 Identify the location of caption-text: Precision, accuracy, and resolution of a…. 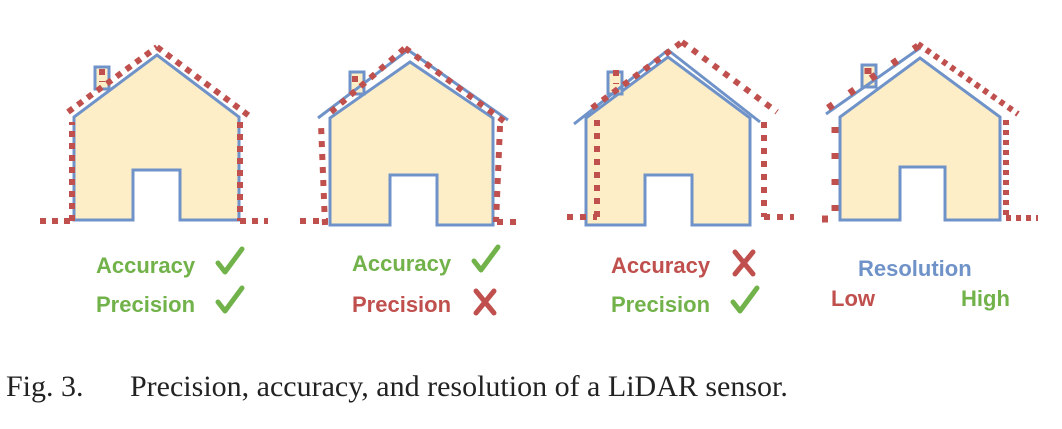
(459, 386).